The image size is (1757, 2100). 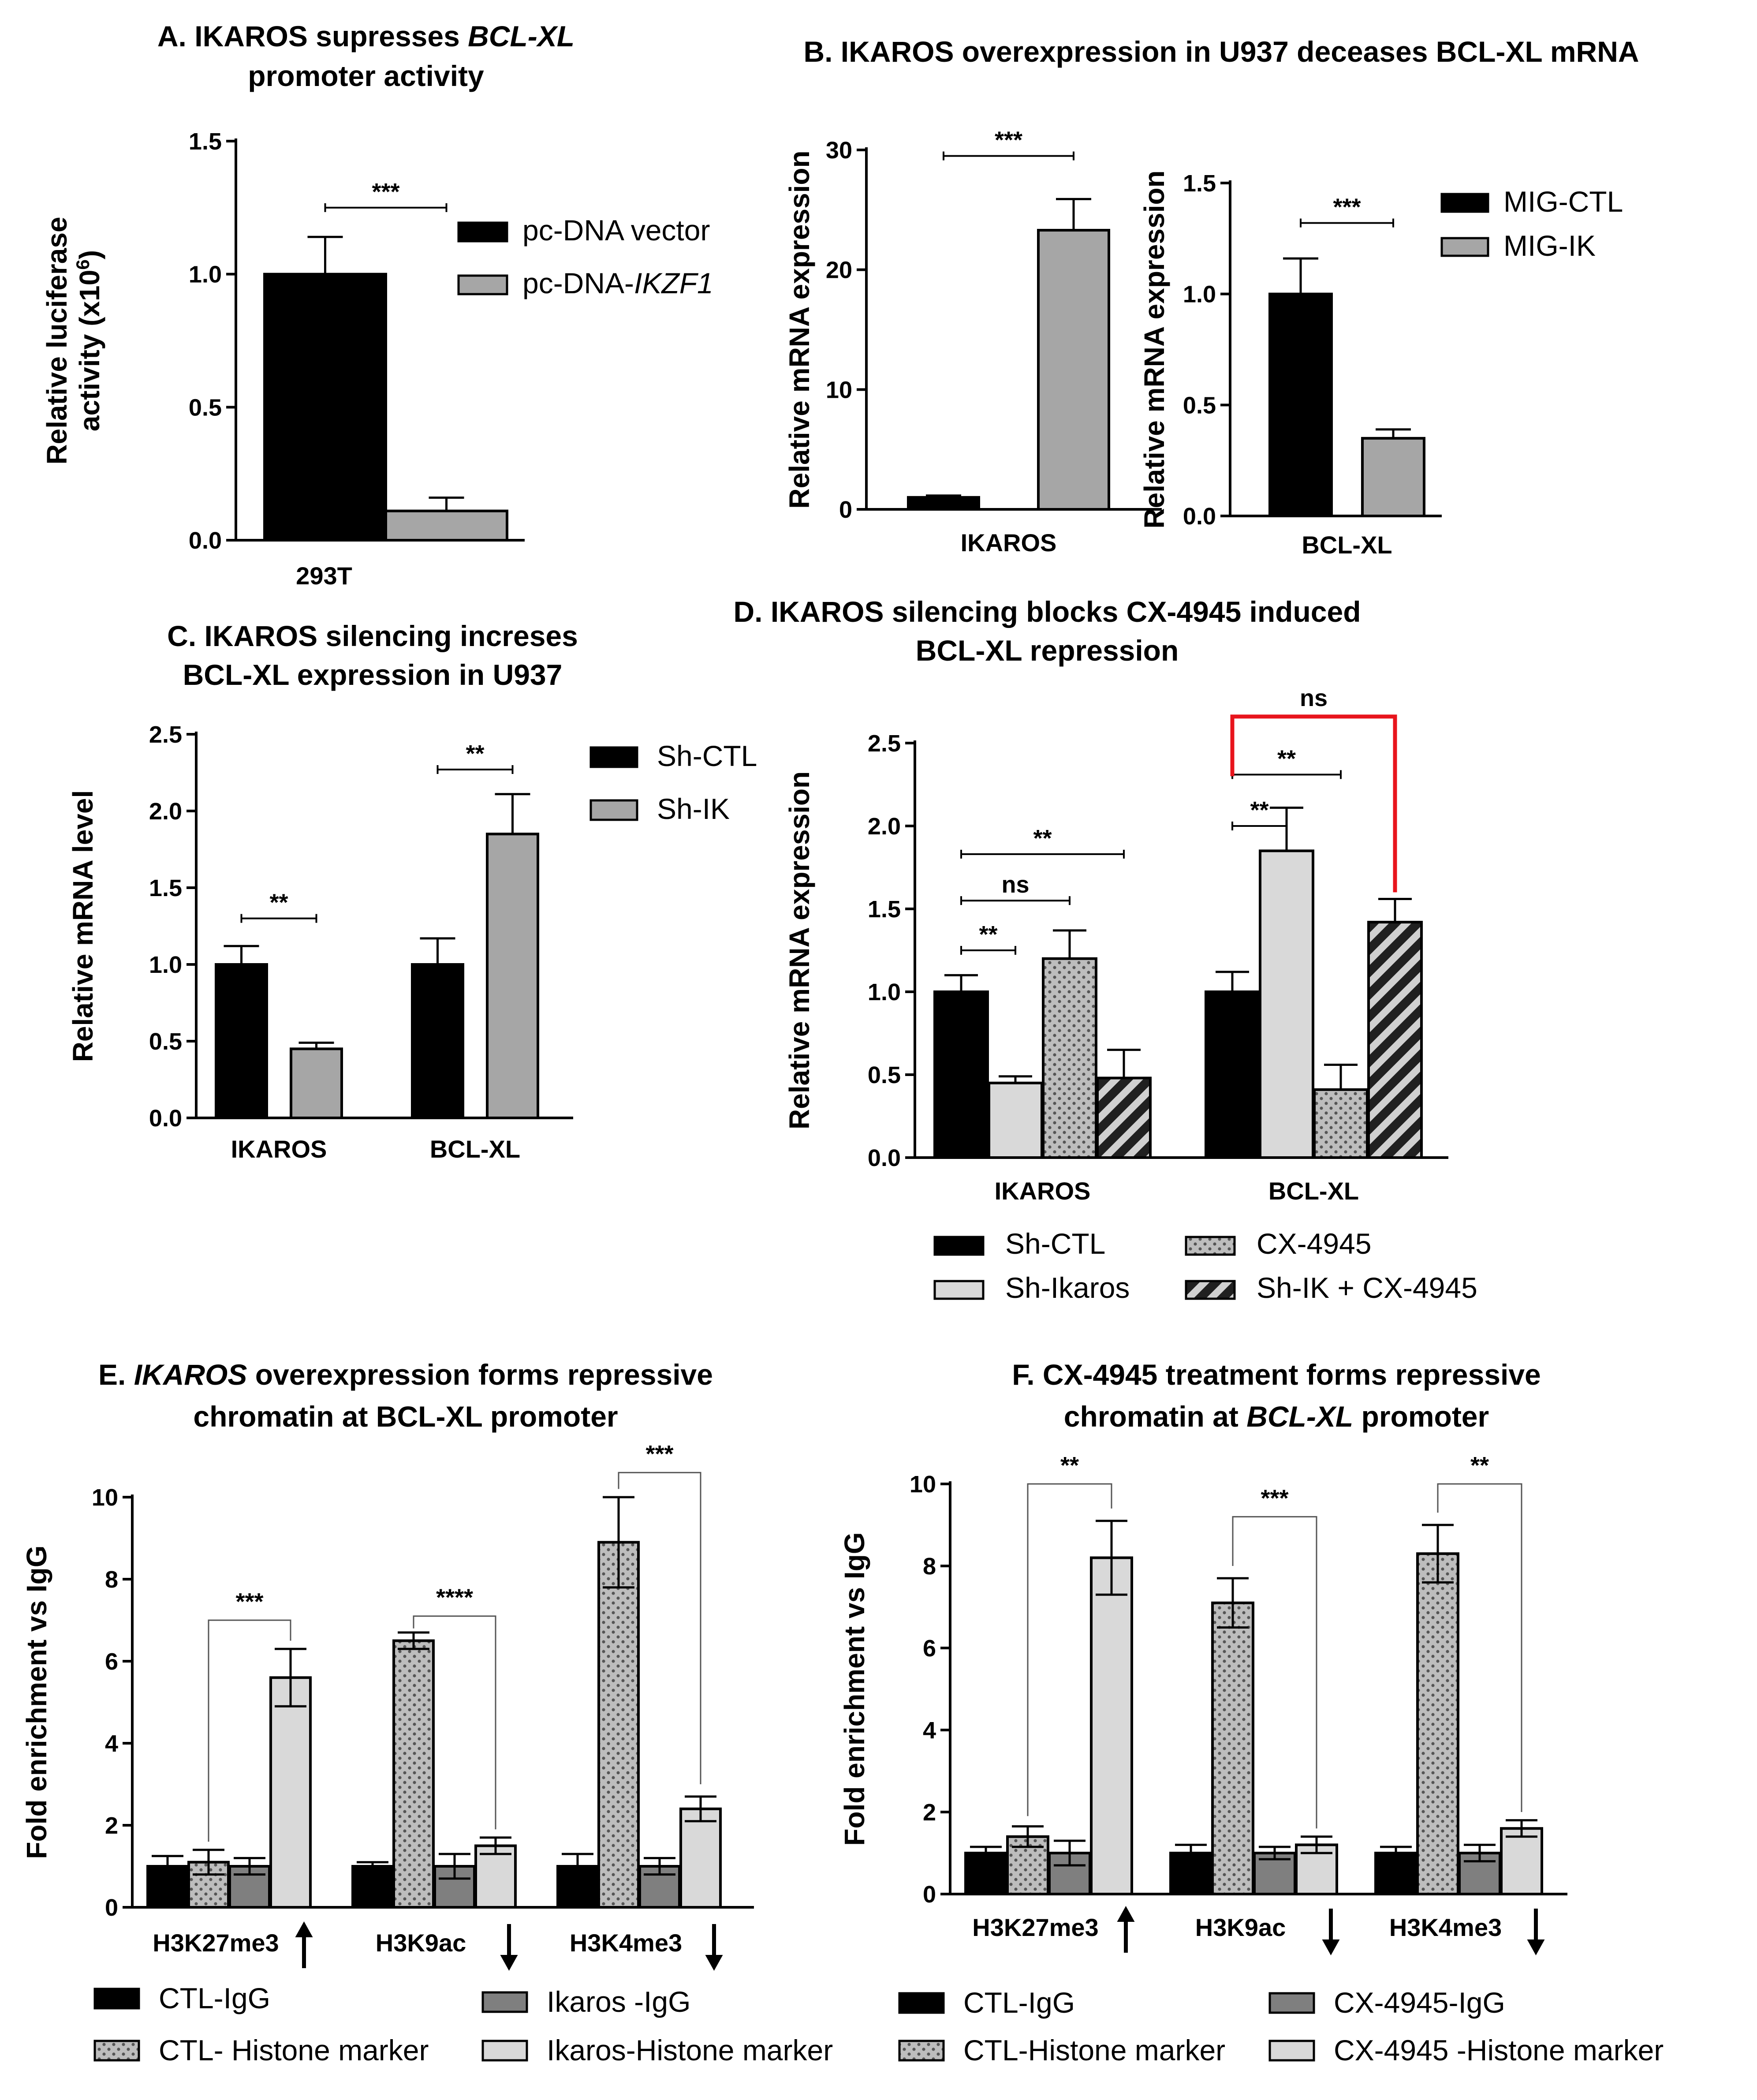 I want to click on y-axis-label-run-2: ), so click(x=89, y=254).